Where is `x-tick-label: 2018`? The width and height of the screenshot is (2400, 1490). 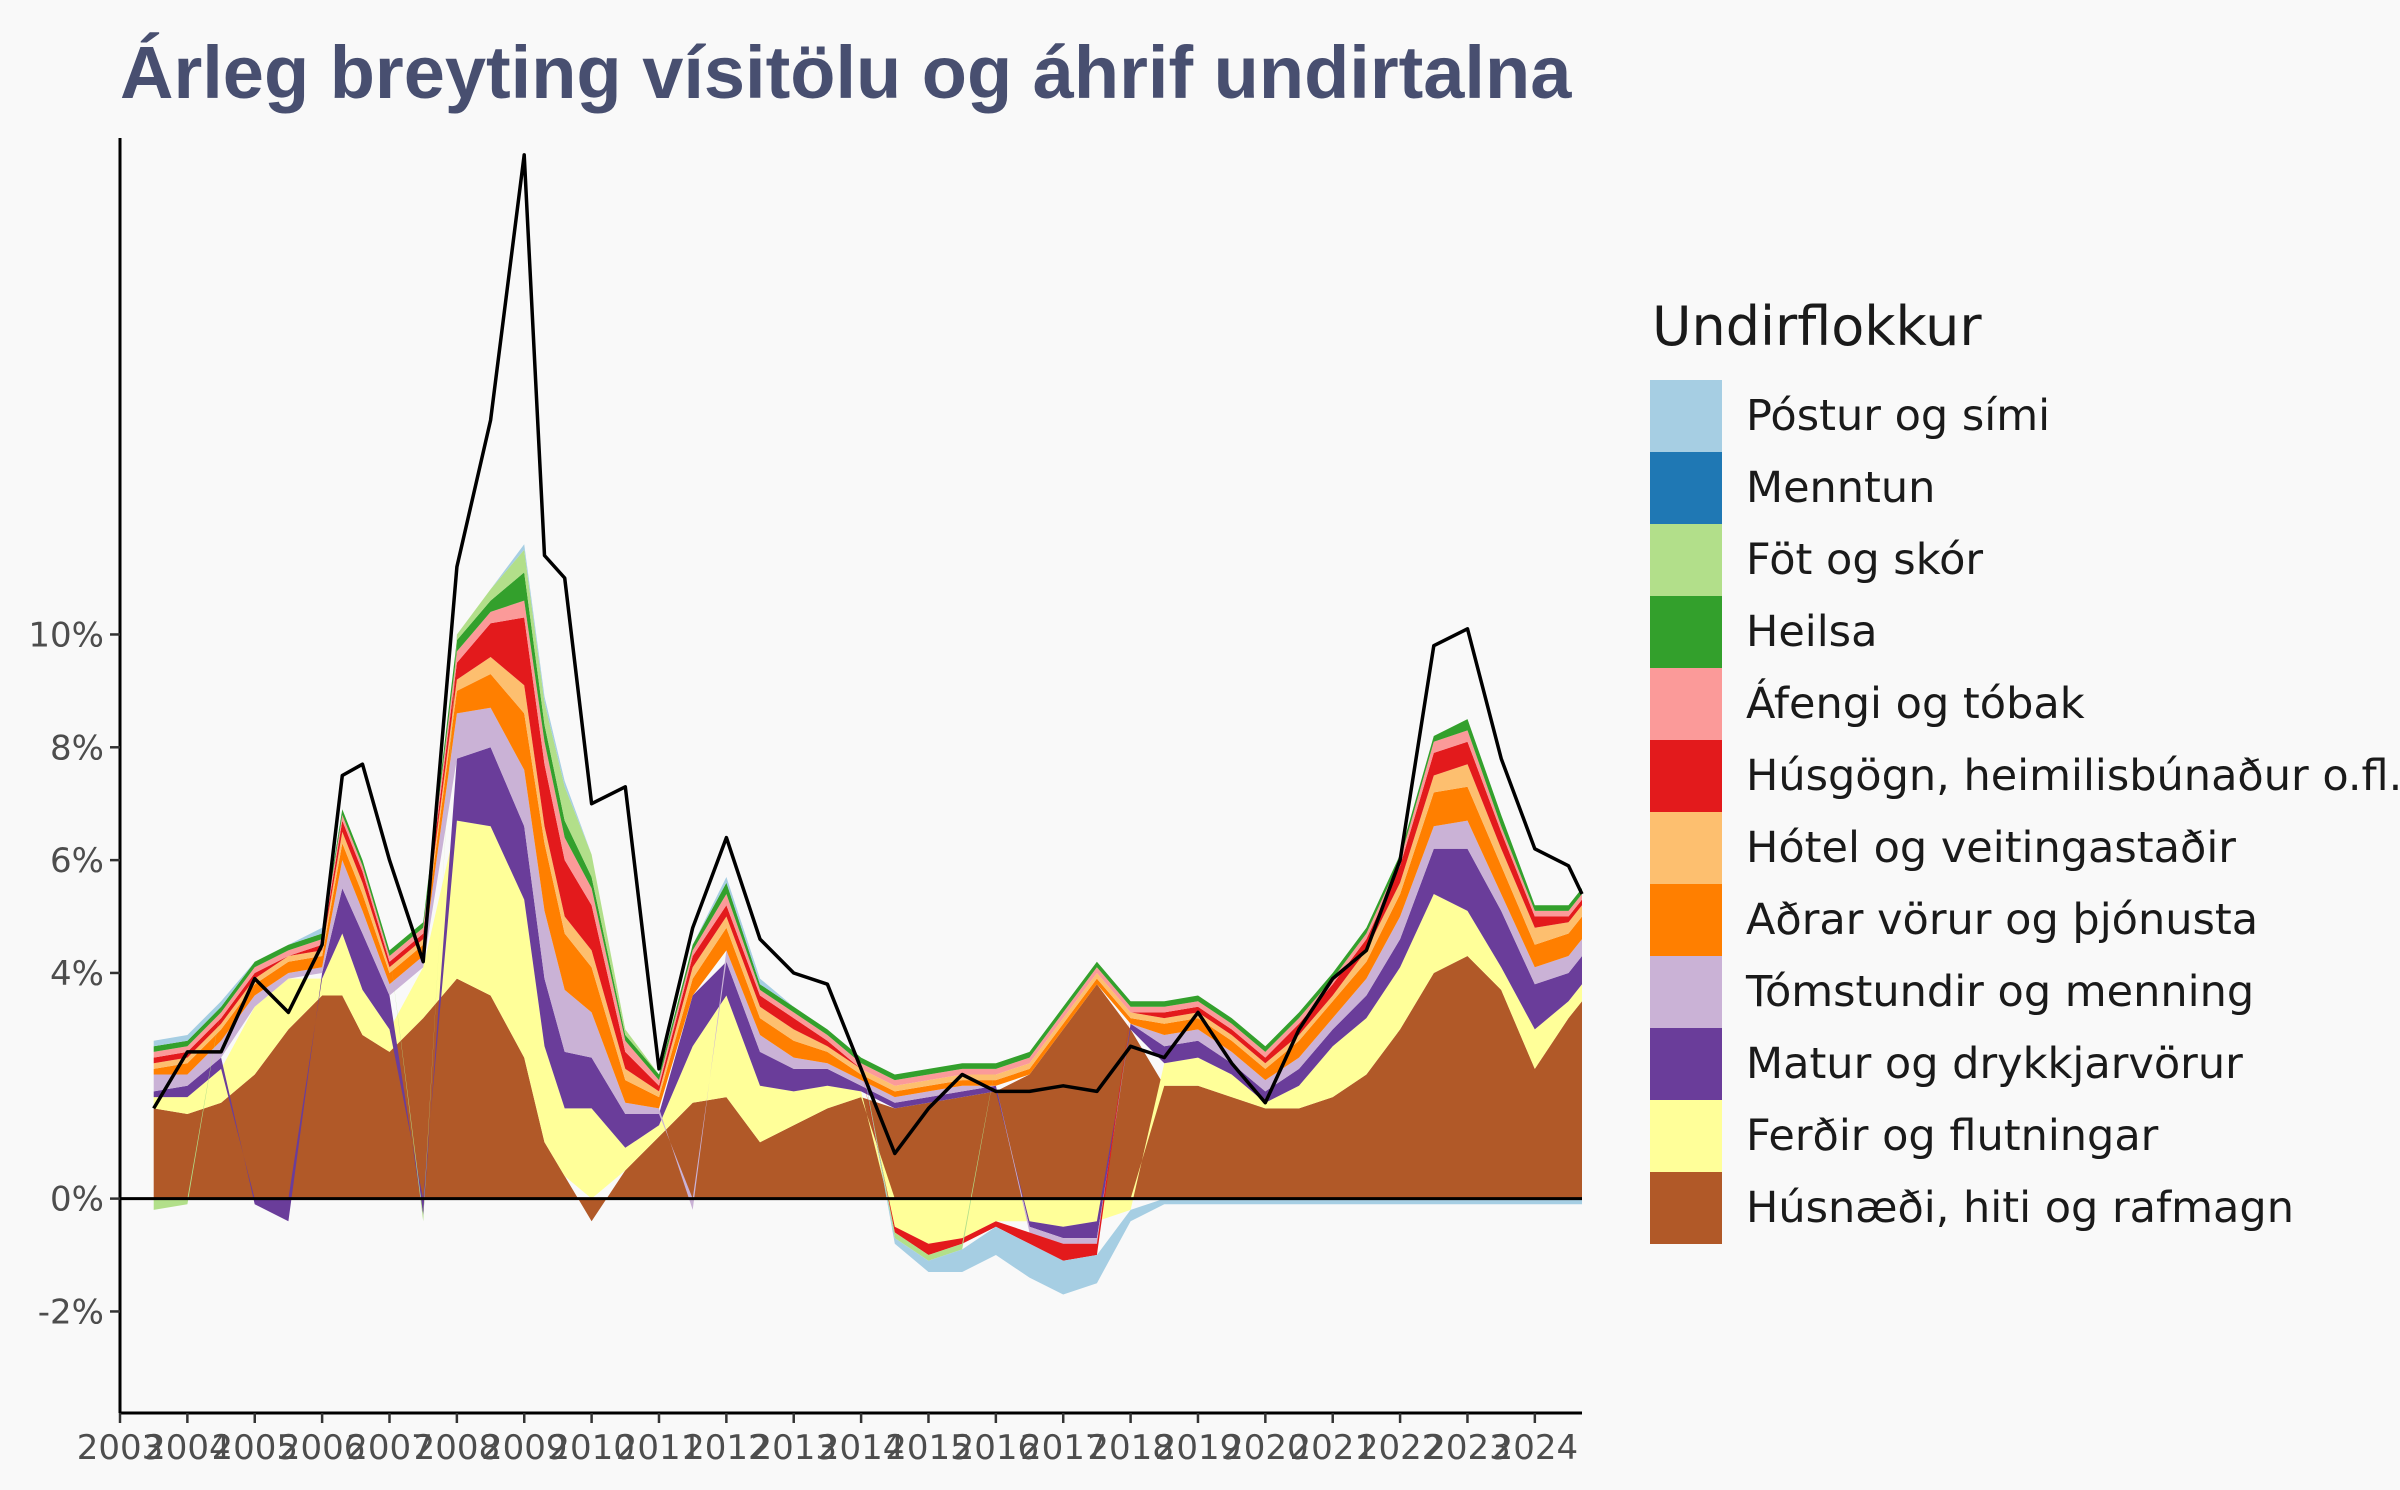 x-tick-label: 2018 is located at coordinates (1130, 1448).